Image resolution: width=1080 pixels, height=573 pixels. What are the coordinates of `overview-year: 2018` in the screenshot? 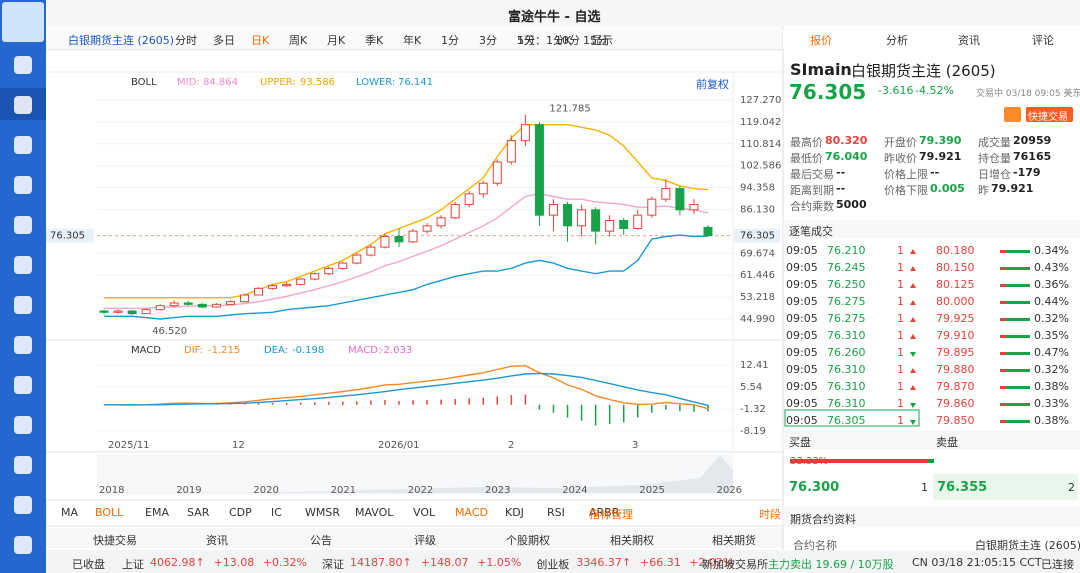 It's located at (111, 490).